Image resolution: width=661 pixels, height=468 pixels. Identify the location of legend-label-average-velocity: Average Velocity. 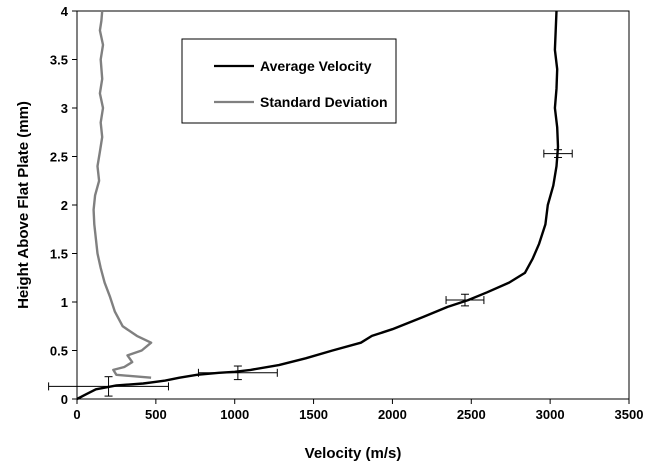
(316, 66).